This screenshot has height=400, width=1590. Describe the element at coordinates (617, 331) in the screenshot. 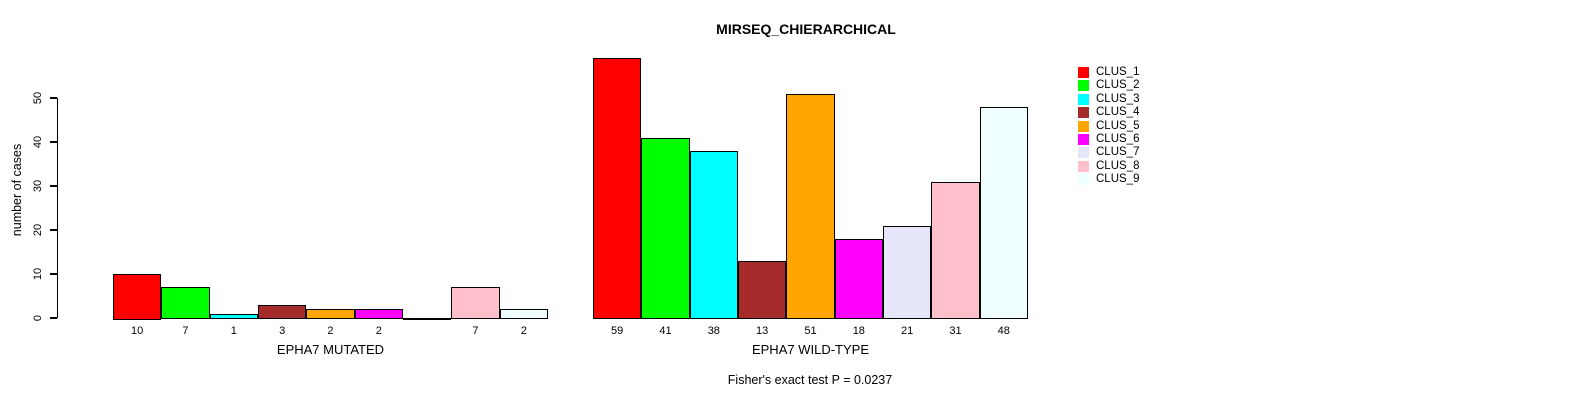

I see `bar-value-label: 59` at that location.